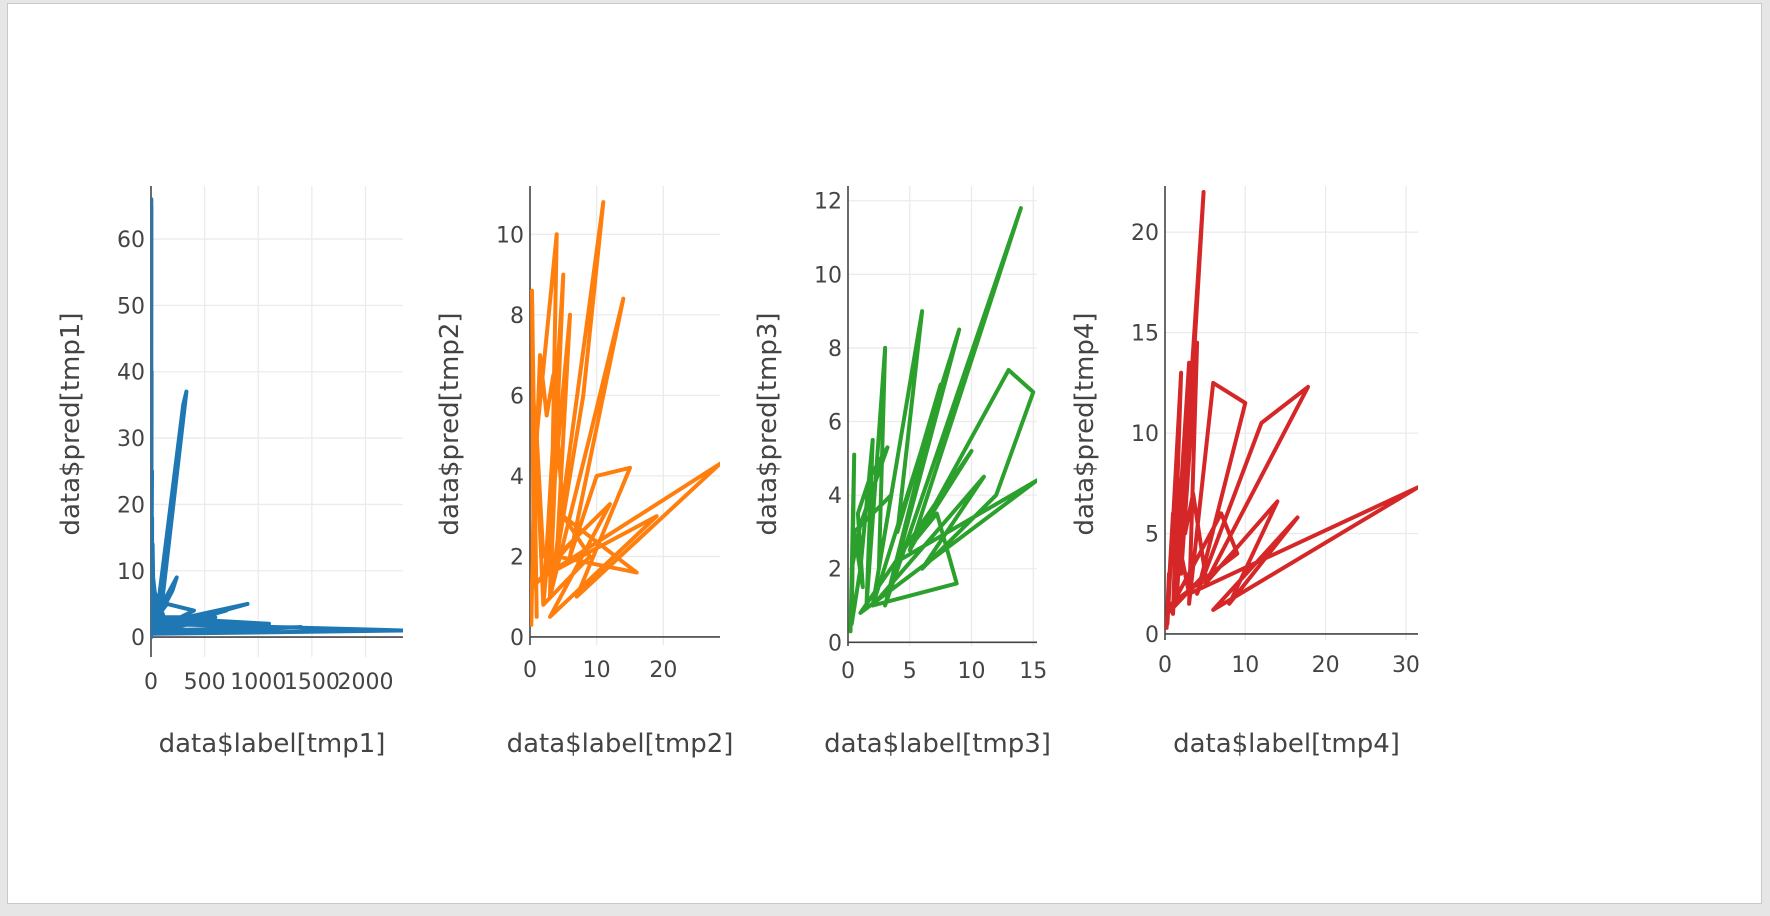 The image size is (1770, 916). I want to click on y-axis-title: data$pred[tmp1], so click(71, 423).